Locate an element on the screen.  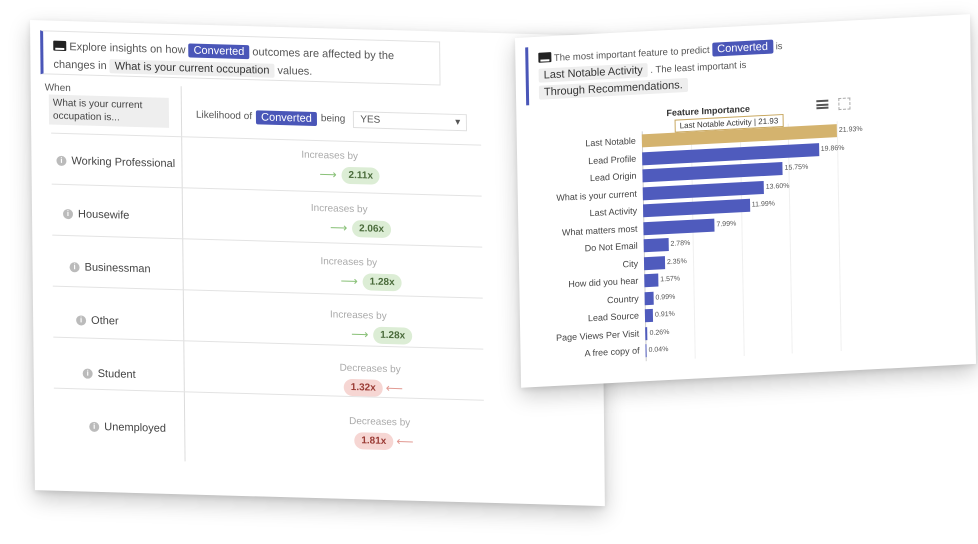
expand-icon is located at coordinates (844, 104).